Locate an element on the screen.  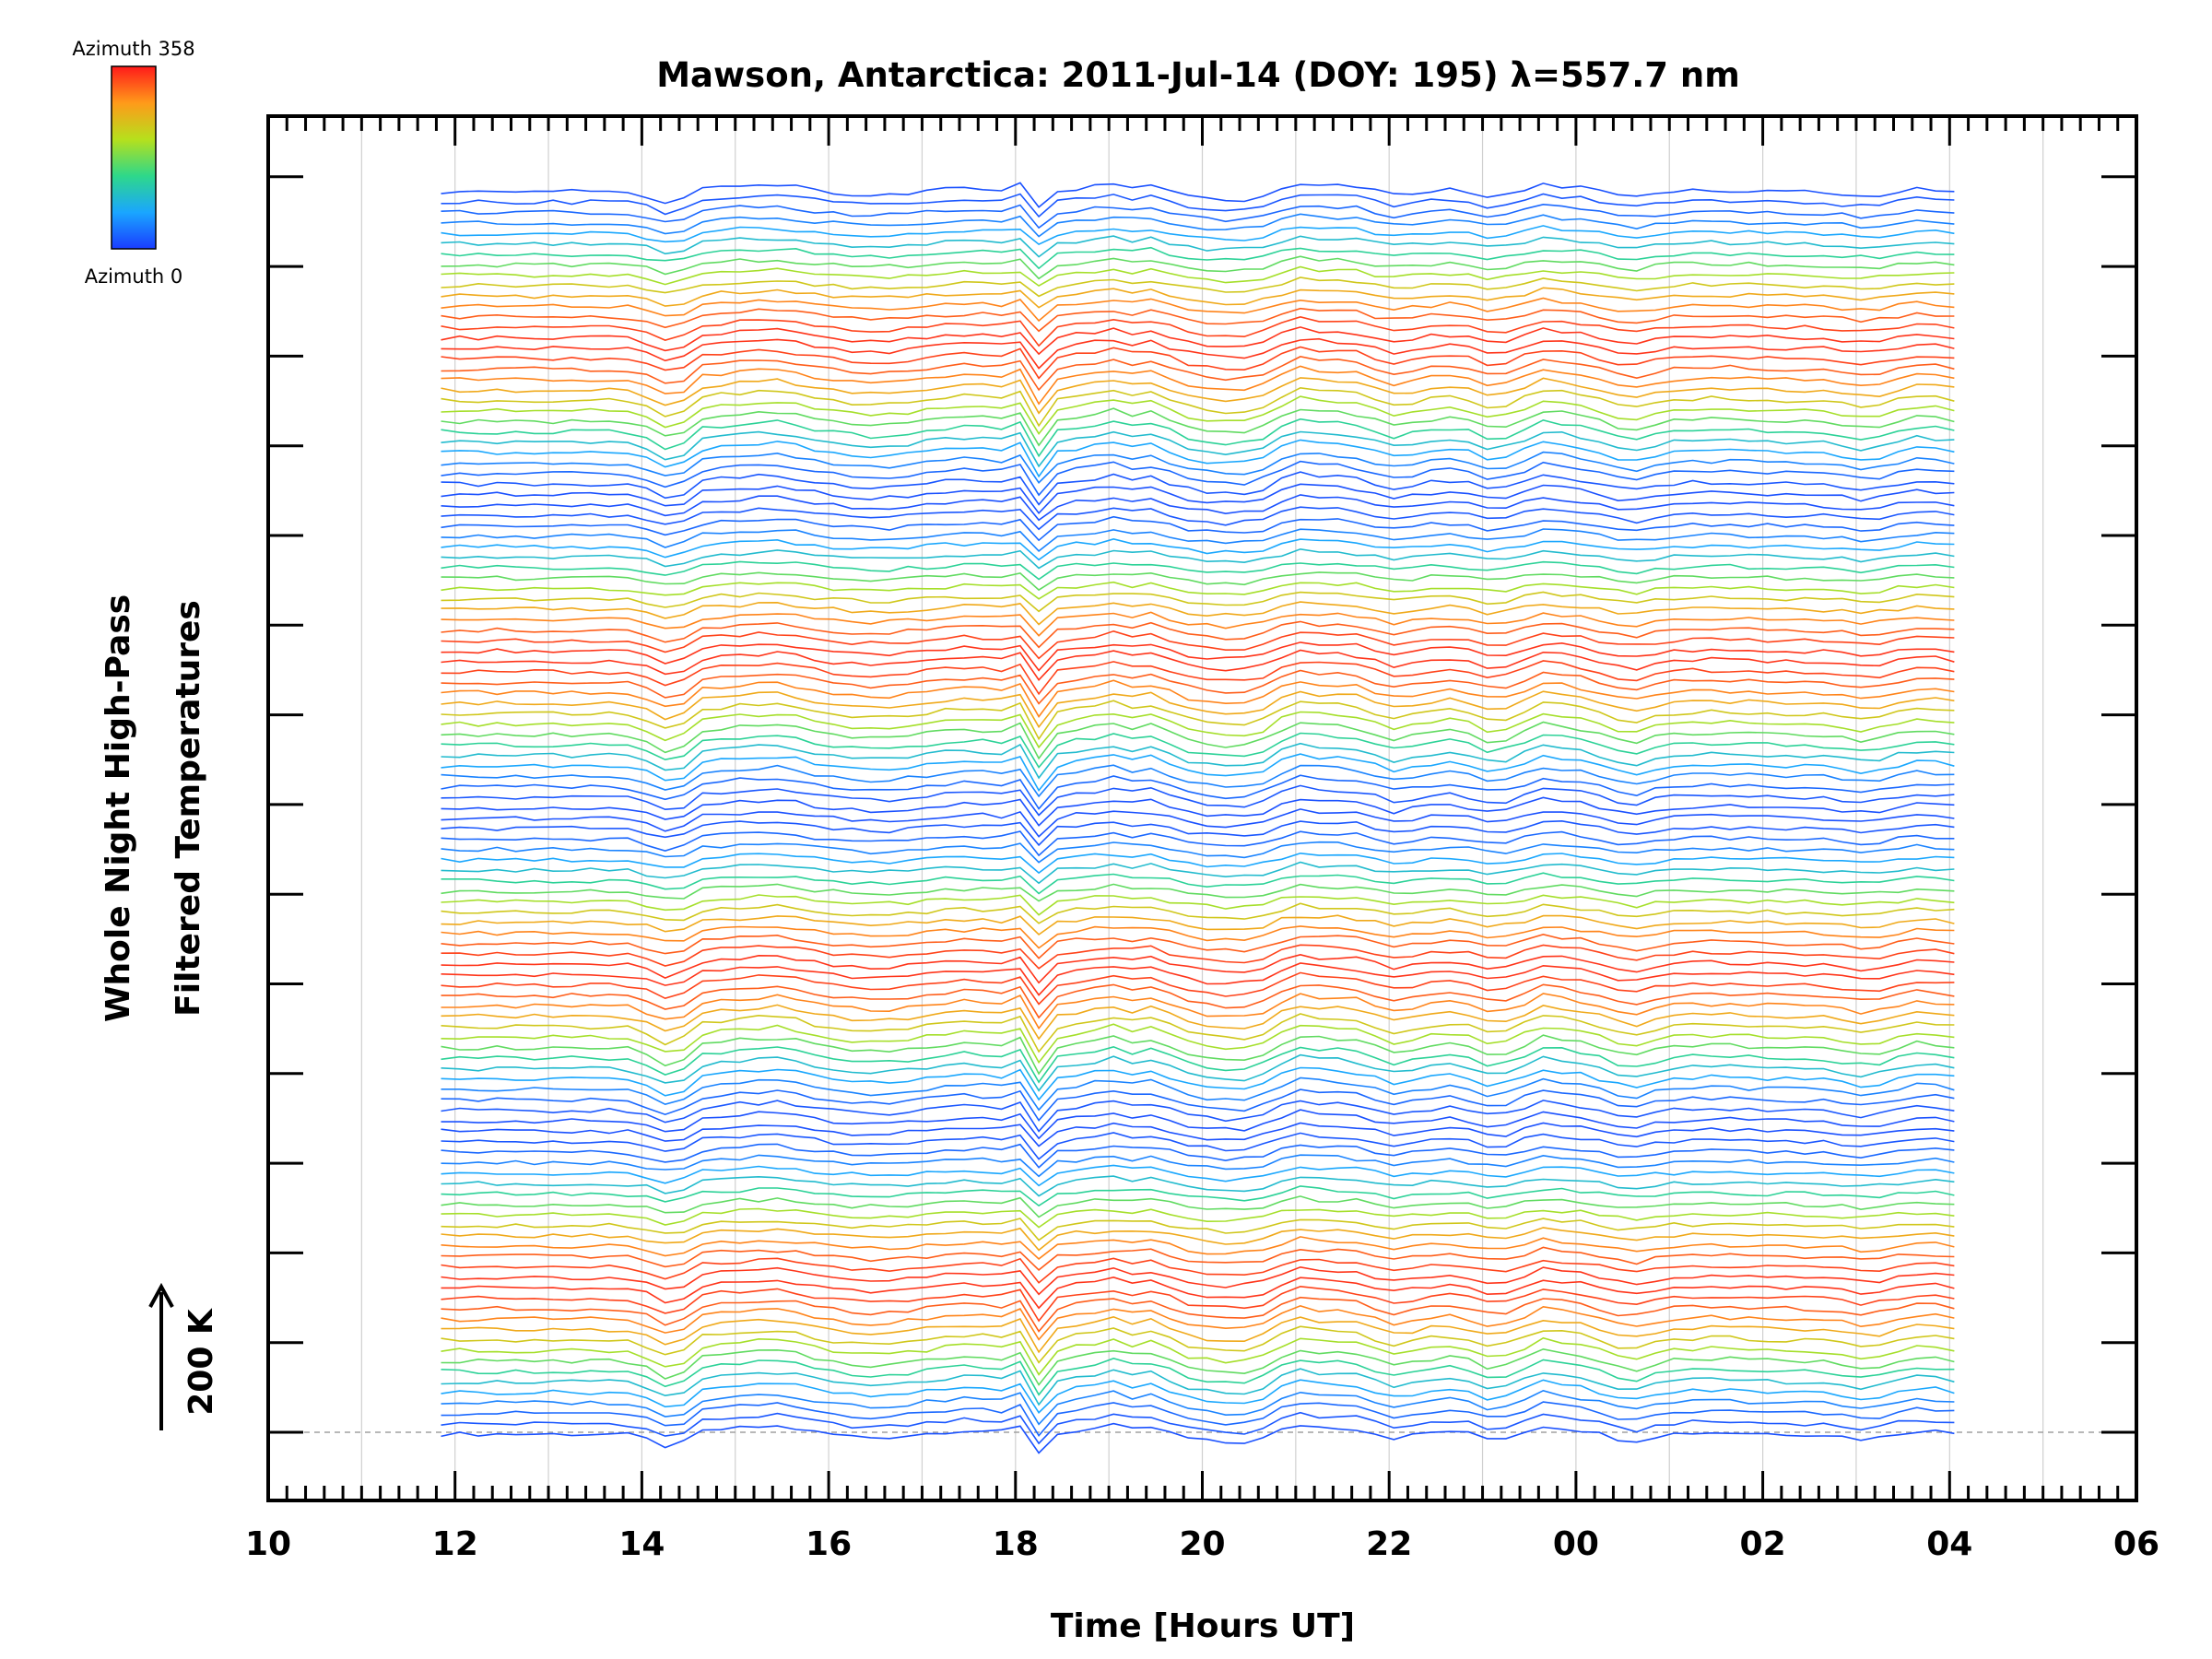
x-tick-label: 20 is located at coordinates (1202, 1544).